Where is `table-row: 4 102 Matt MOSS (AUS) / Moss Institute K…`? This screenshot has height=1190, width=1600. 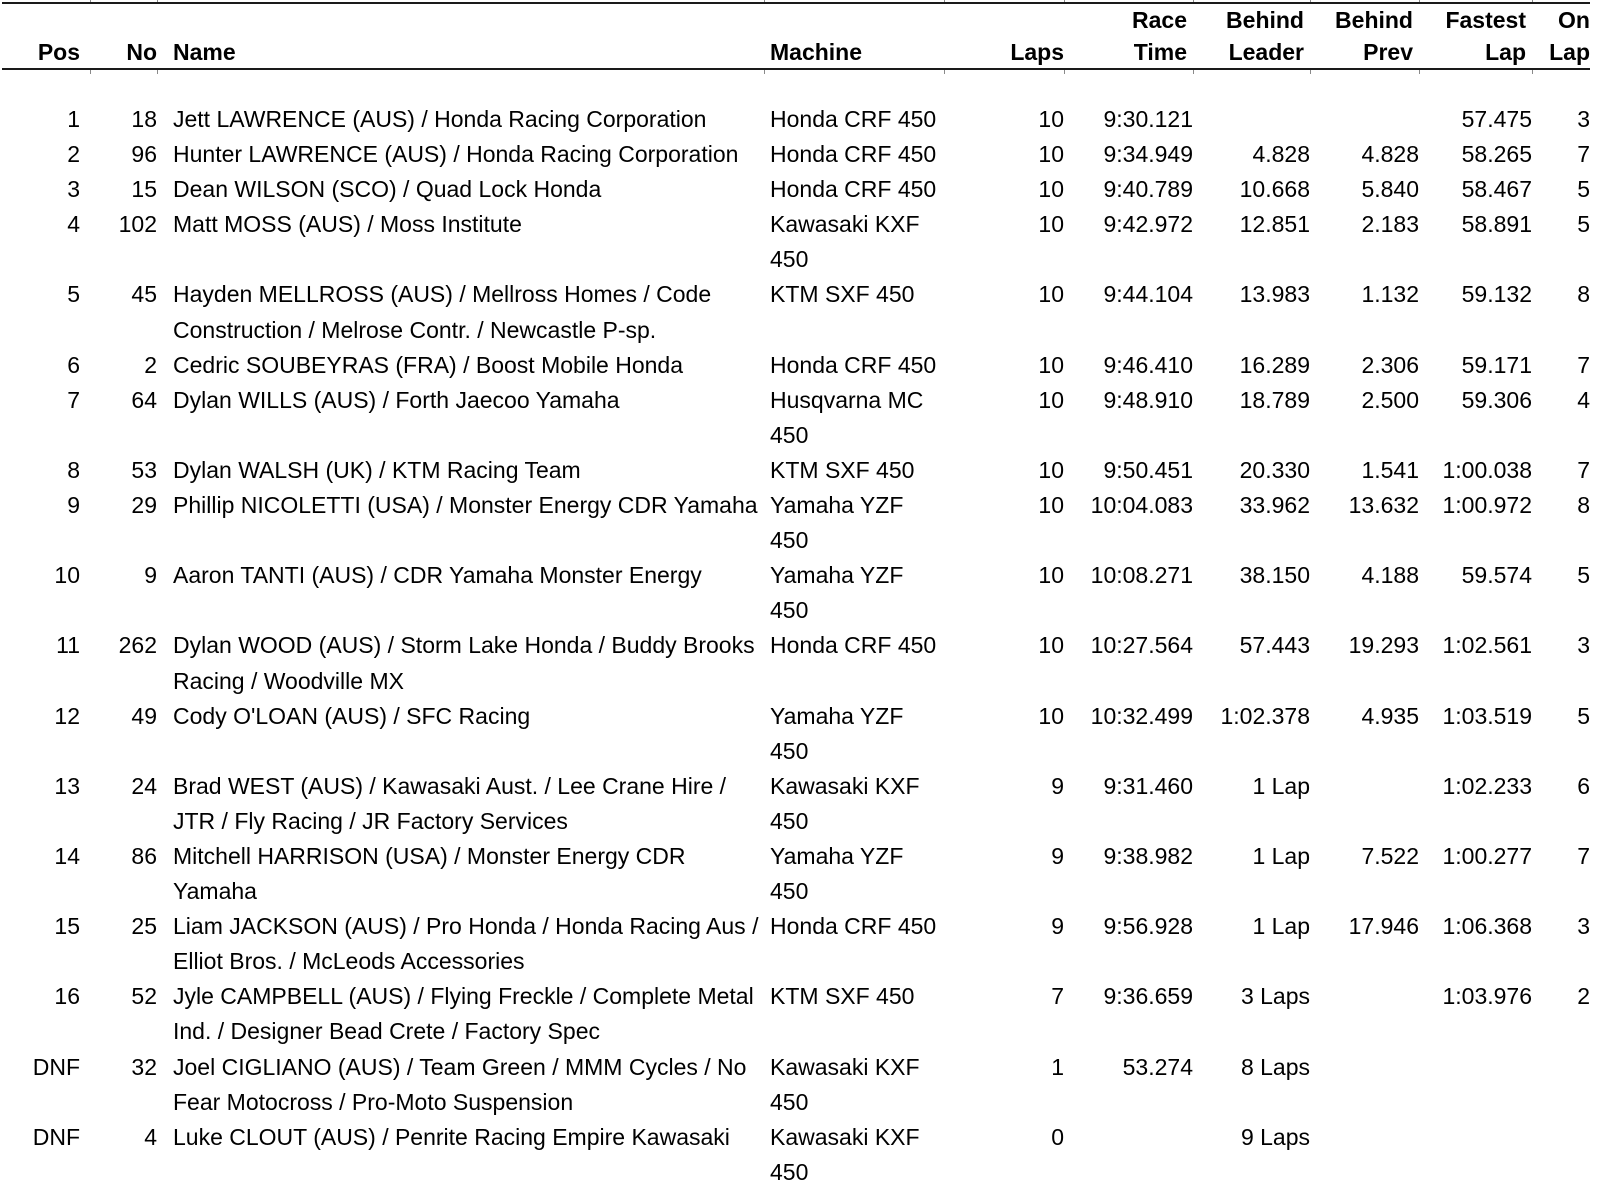
table-row: 4 102 Matt MOSS (AUS) / Moss Institute K… is located at coordinates (796, 242).